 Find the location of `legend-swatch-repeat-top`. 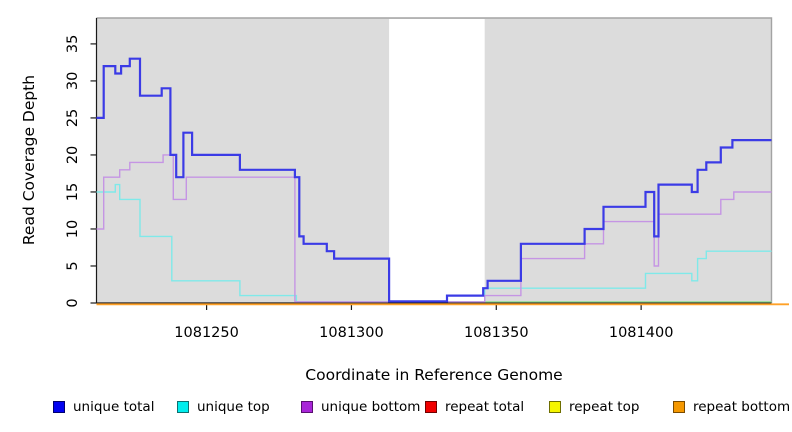

legend-swatch-repeat-top is located at coordinates (555, 407).